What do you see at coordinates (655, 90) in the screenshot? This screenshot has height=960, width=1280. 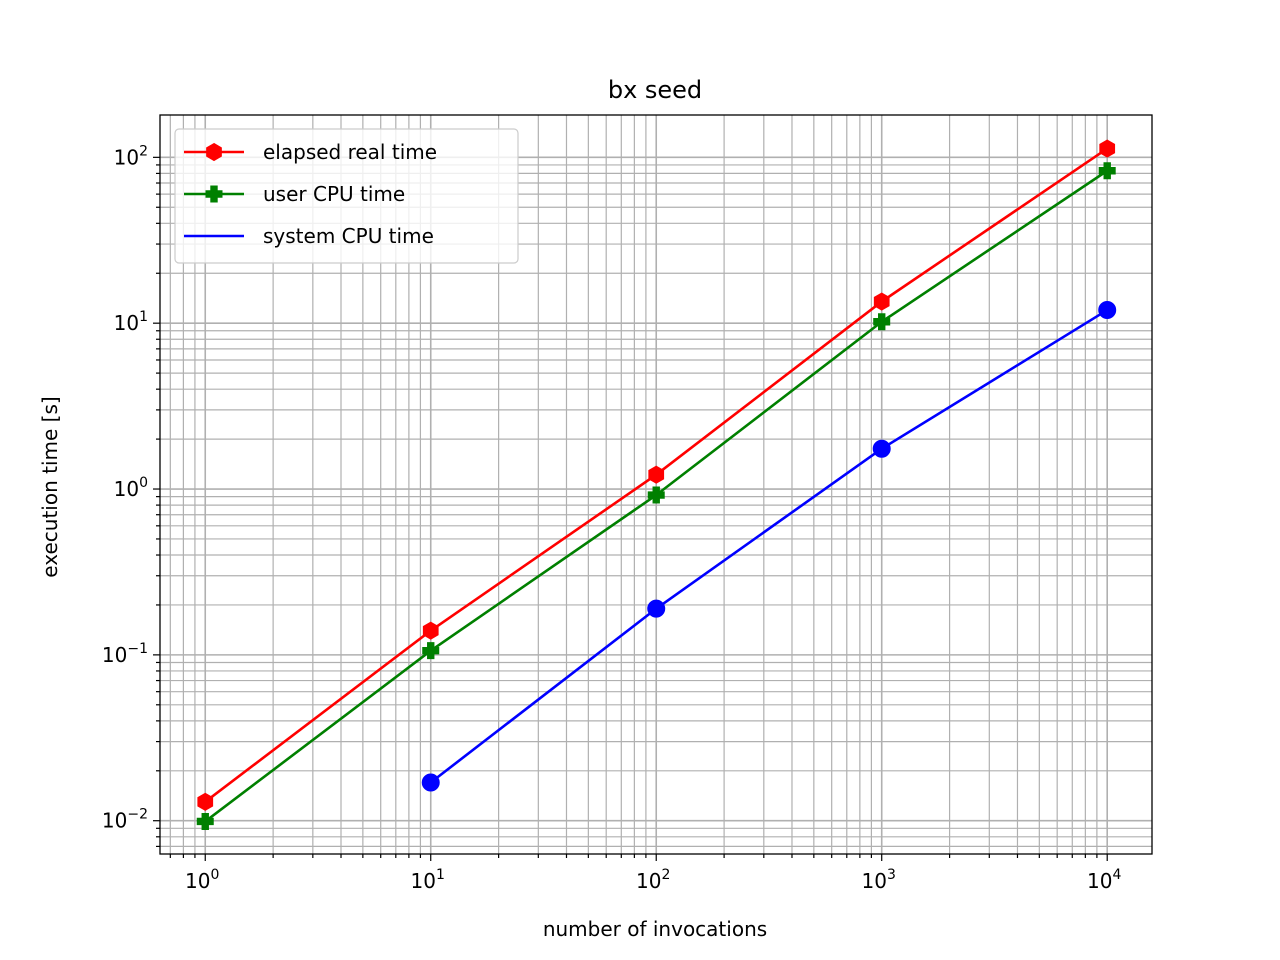 I see `chart-title: bx seed` at bounding box center [655, 90].